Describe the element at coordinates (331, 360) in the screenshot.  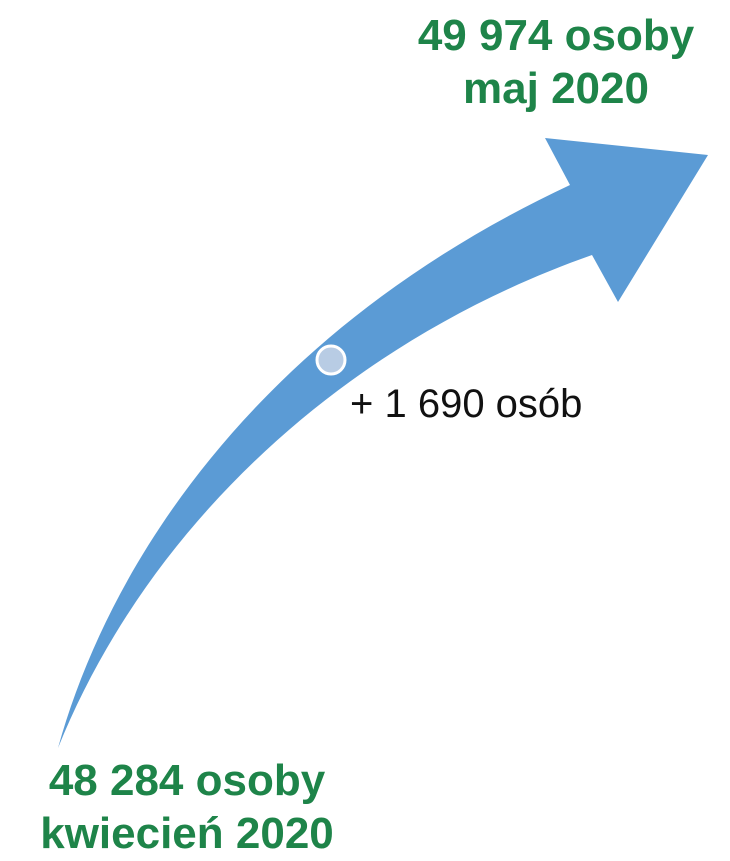
I see `midpoint-marker` at that location.